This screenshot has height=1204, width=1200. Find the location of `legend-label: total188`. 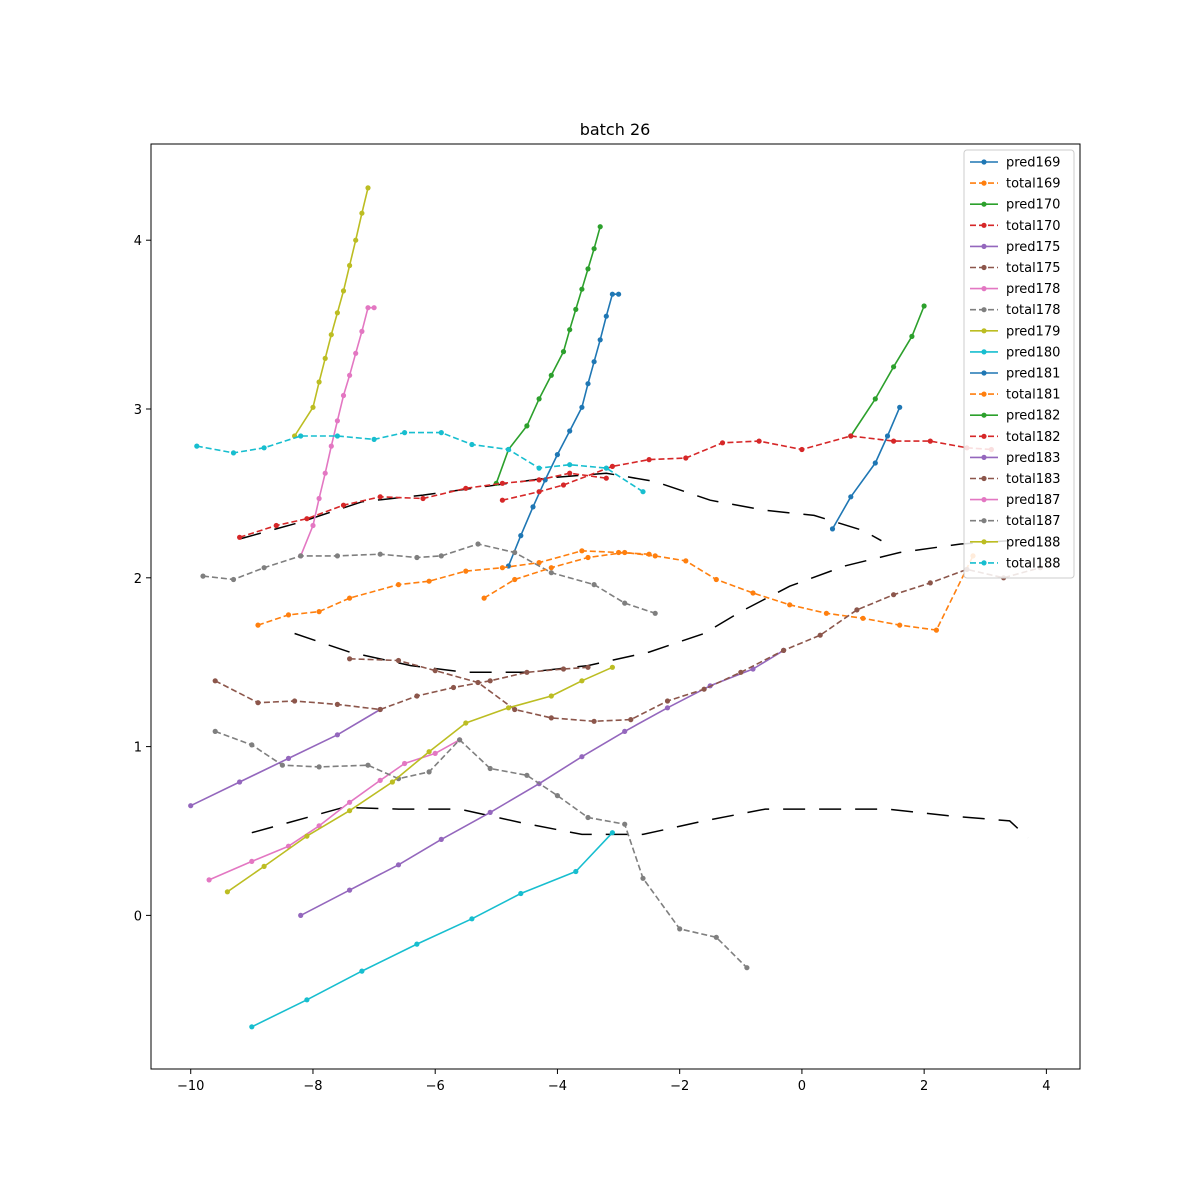

legend-label: total188 is located at coordinates (1033, 563).